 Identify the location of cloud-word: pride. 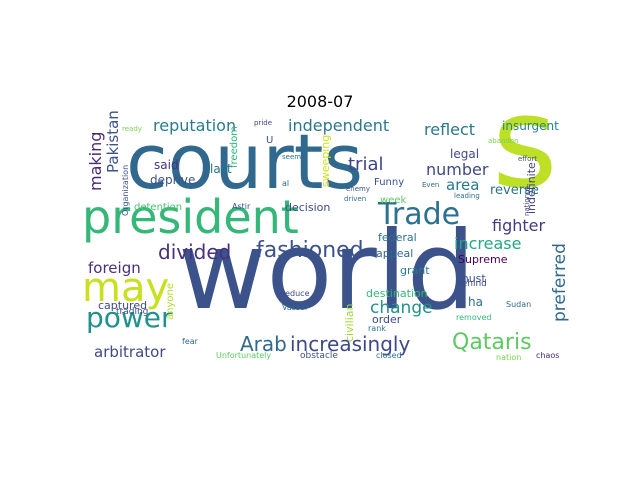
(263, 123).